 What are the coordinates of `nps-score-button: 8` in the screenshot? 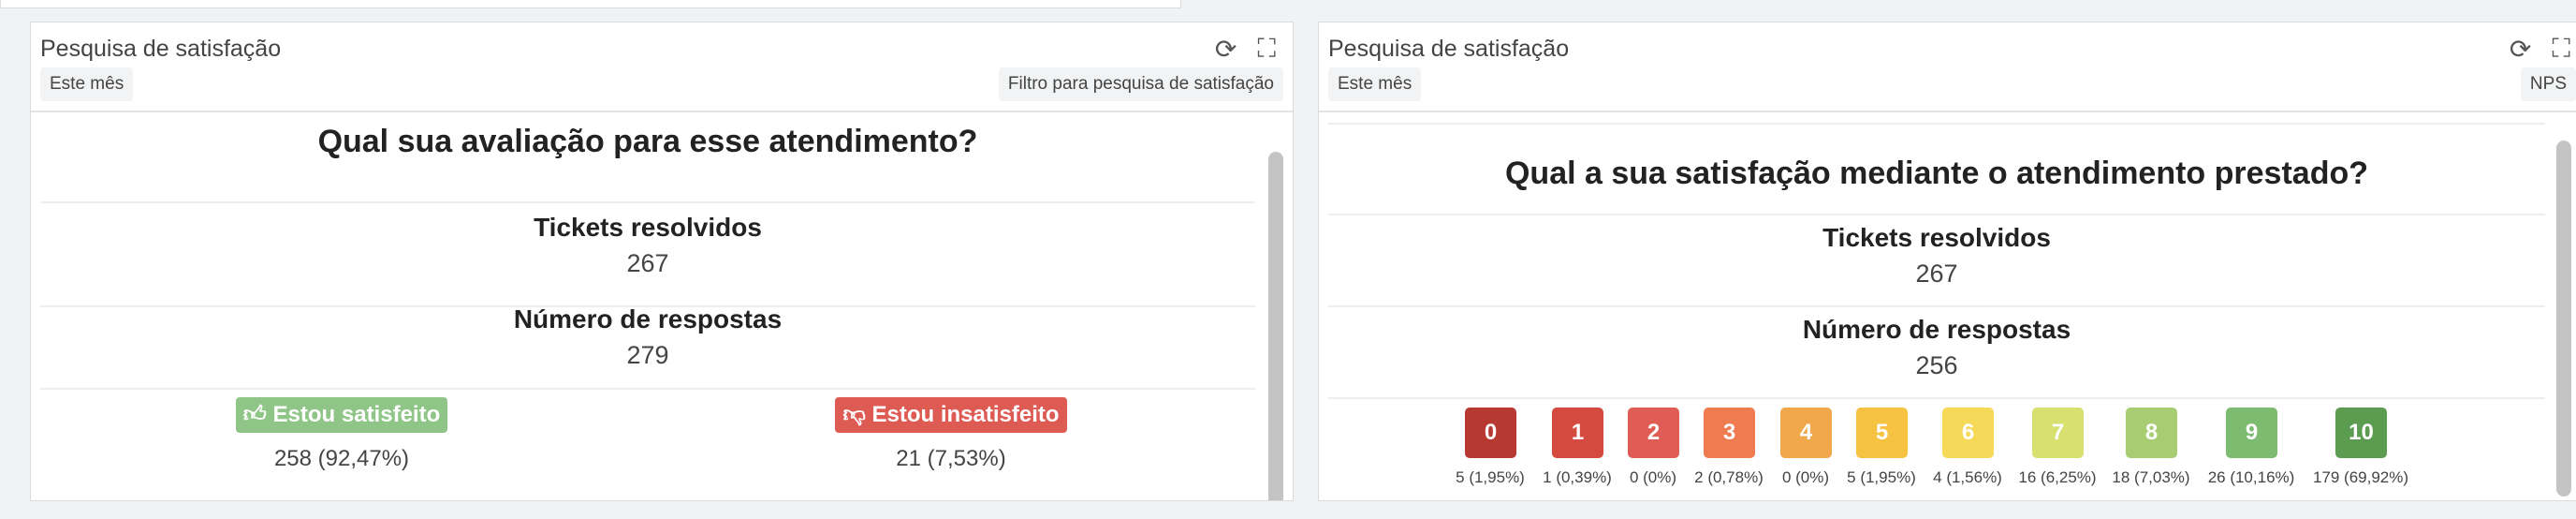 It's located at (2151, 433).